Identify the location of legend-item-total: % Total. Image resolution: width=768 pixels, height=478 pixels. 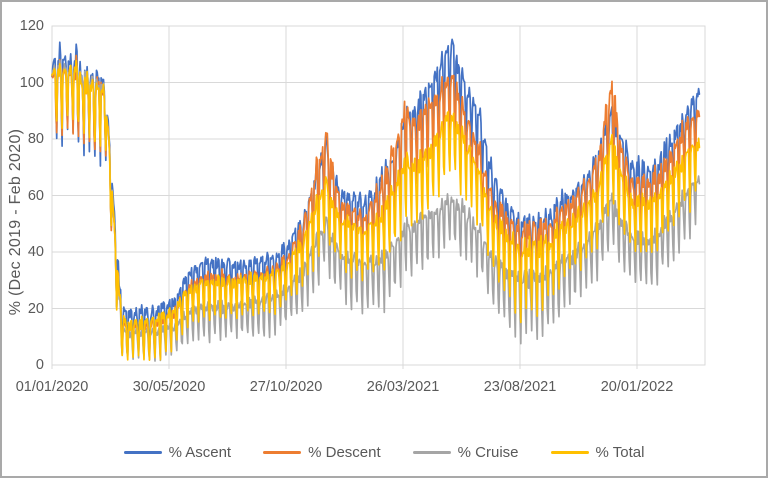
(597, 452).